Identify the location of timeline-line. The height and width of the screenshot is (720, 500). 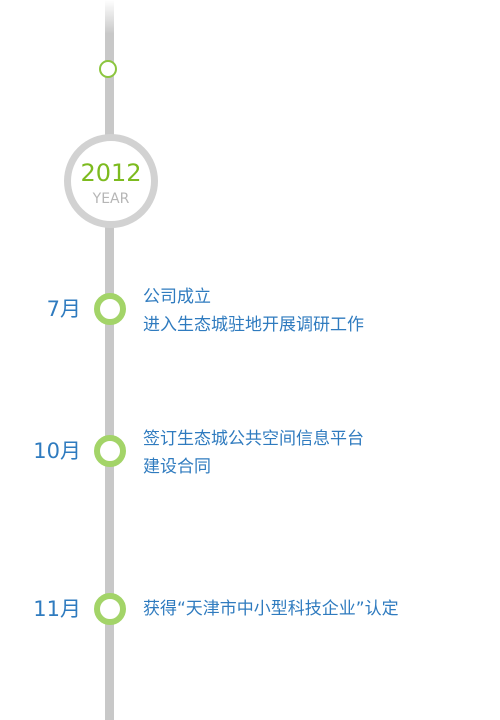
(109, 360).